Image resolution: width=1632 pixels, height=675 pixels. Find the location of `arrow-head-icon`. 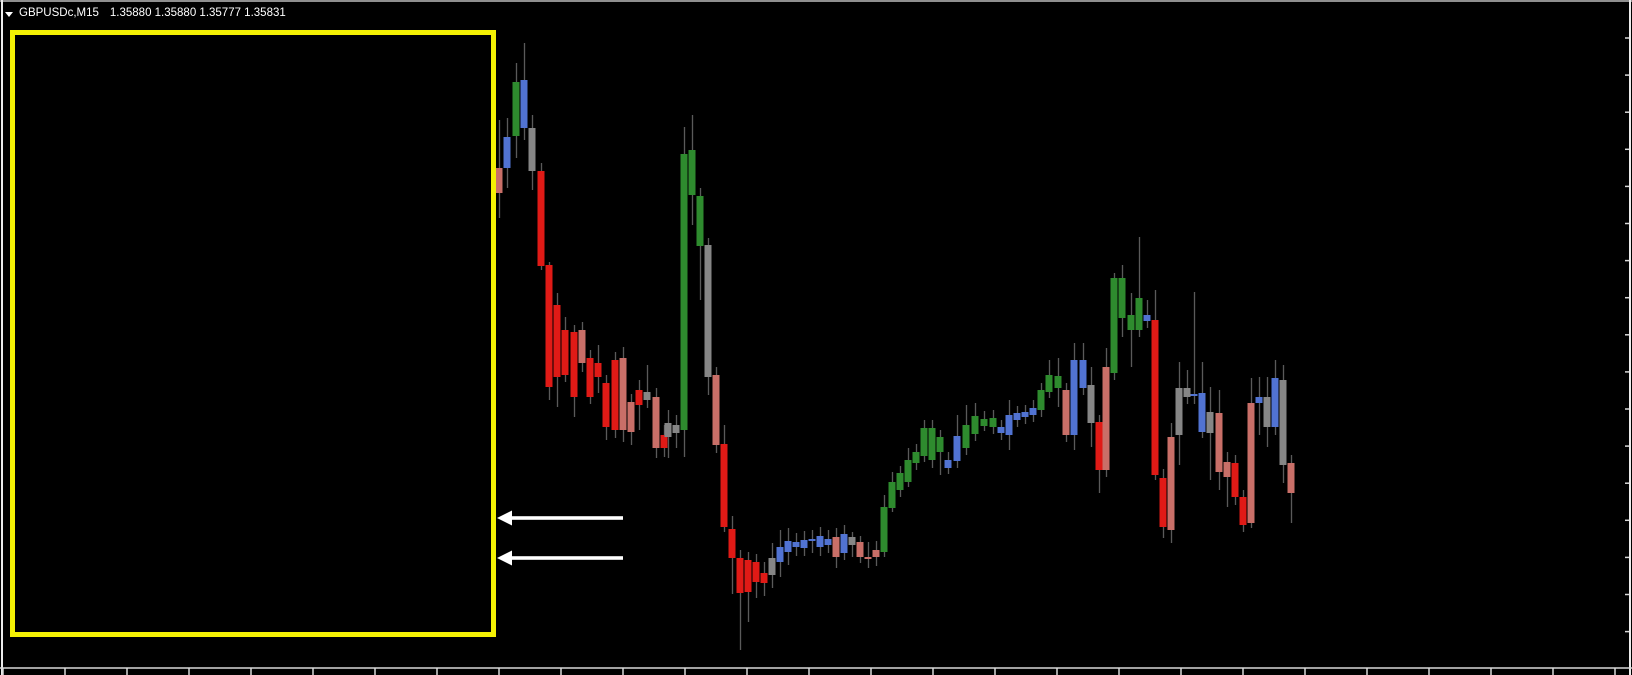

arrow-head-icon is located at coordinates (504, 518).